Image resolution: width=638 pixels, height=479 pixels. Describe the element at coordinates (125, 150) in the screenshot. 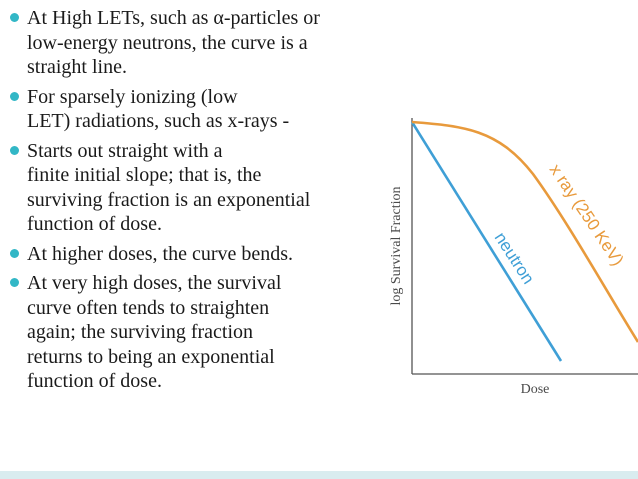

I see `bullet-text: Starts out straight with a` at that location.